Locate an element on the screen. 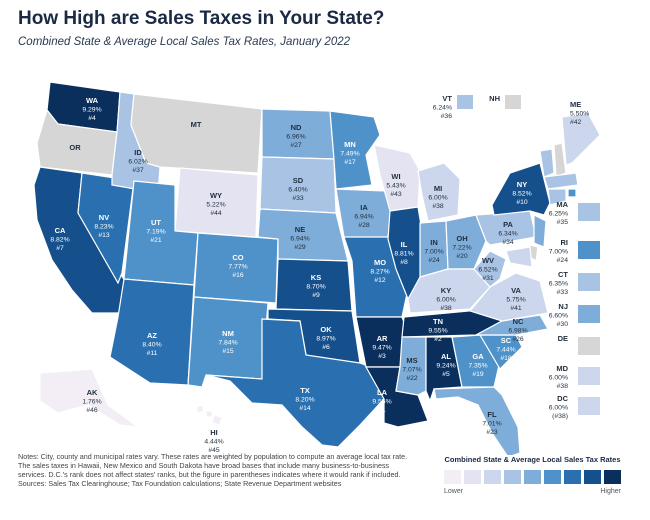 The height and width of the screenshot is (520, 650). state-abbr: OH is located at coordinates (461, 238).